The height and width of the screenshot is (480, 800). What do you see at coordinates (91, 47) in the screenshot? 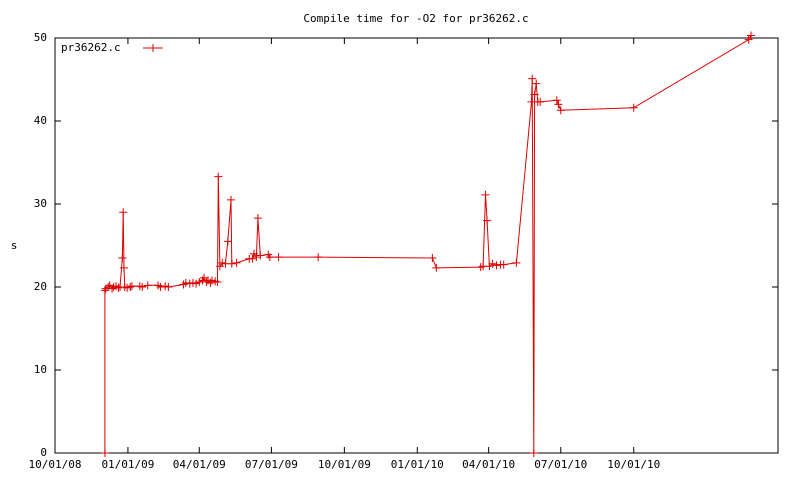
I see `legend-label: pr36262.c` at bounding box center [91, 47].